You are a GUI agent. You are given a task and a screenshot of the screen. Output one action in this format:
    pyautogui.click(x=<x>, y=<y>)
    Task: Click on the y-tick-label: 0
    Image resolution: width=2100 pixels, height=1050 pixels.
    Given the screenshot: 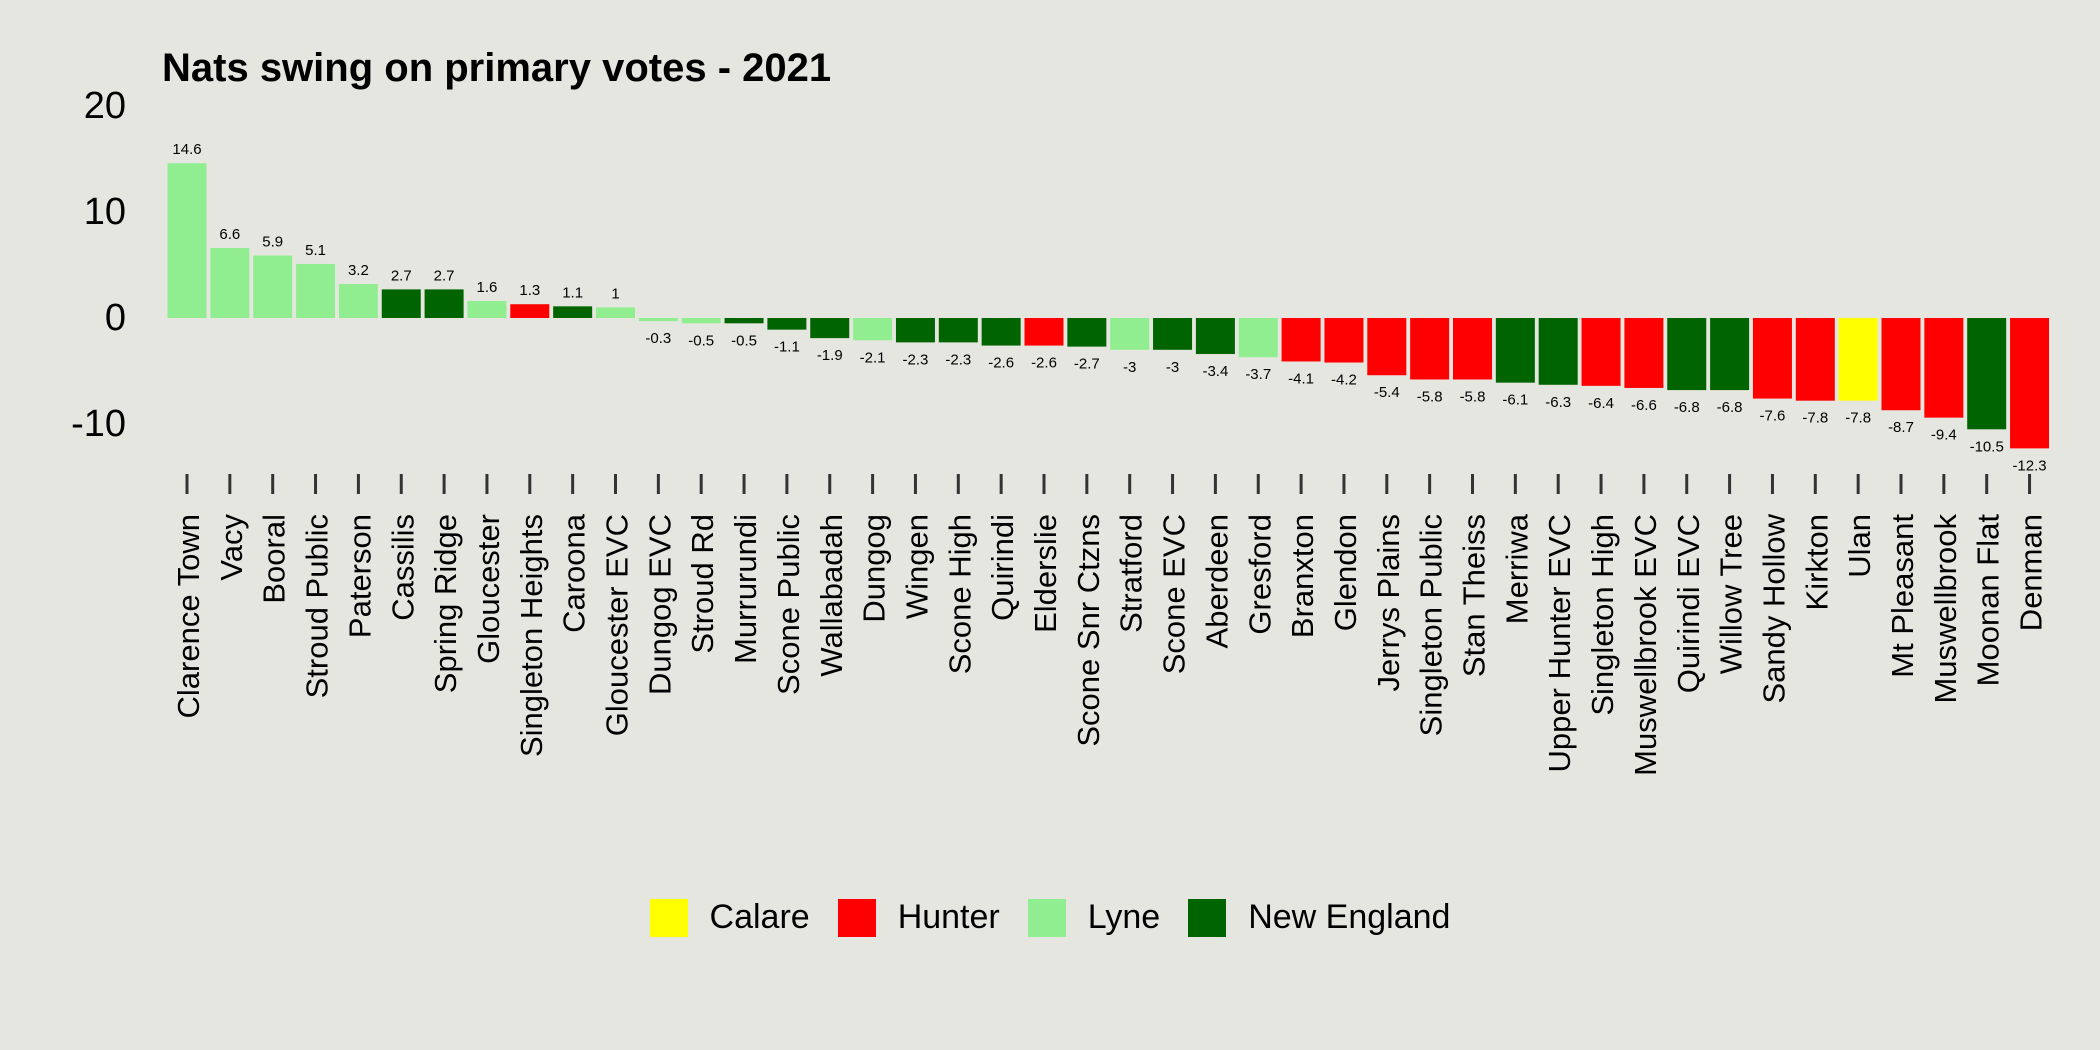 What is the action you would take?
    pyautogui.click(x=115, y=318)
    